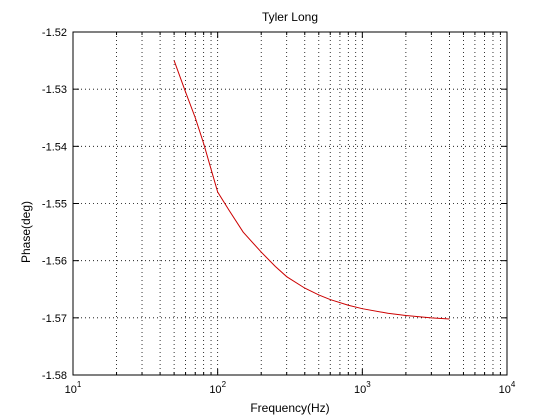 The height and width of the screenshot is (420, 560). What do you see at coordinates (54, 262) in the screenshot?
I see `y-tick-label: -1.56` at bounding box center [54, 262].